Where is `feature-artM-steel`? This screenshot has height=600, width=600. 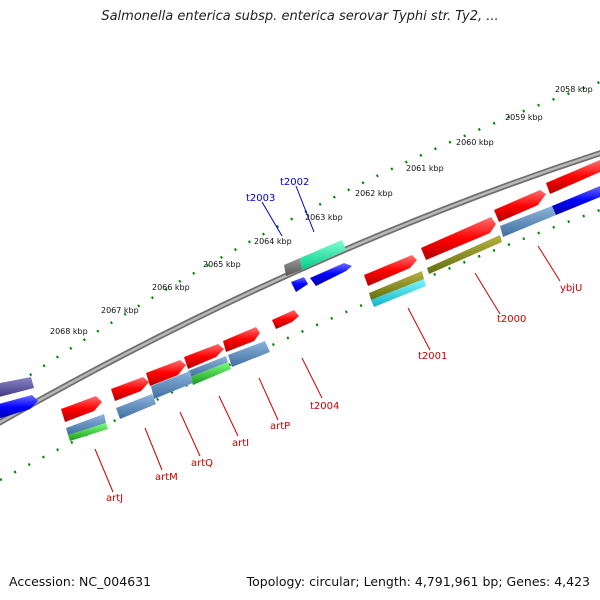
feature-artM-steel is located at coordinates (136, 406).